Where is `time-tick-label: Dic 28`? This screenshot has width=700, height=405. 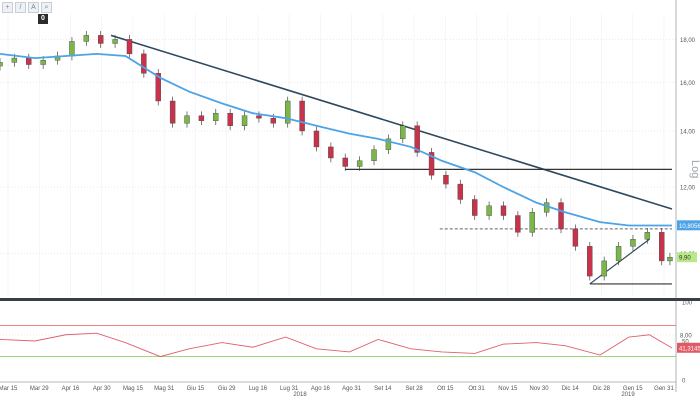 time-tick-label: Dic 28 is located at coordinates (602, 389).